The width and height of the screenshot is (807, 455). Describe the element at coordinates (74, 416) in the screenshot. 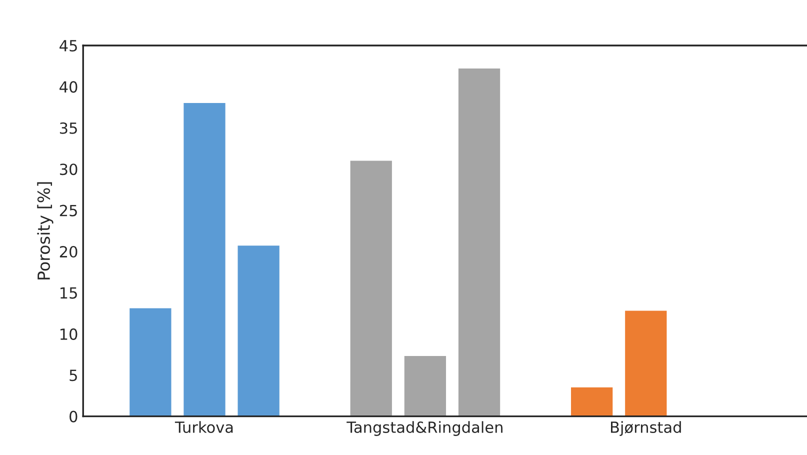

I see `y-tick-label: 0` at that location.